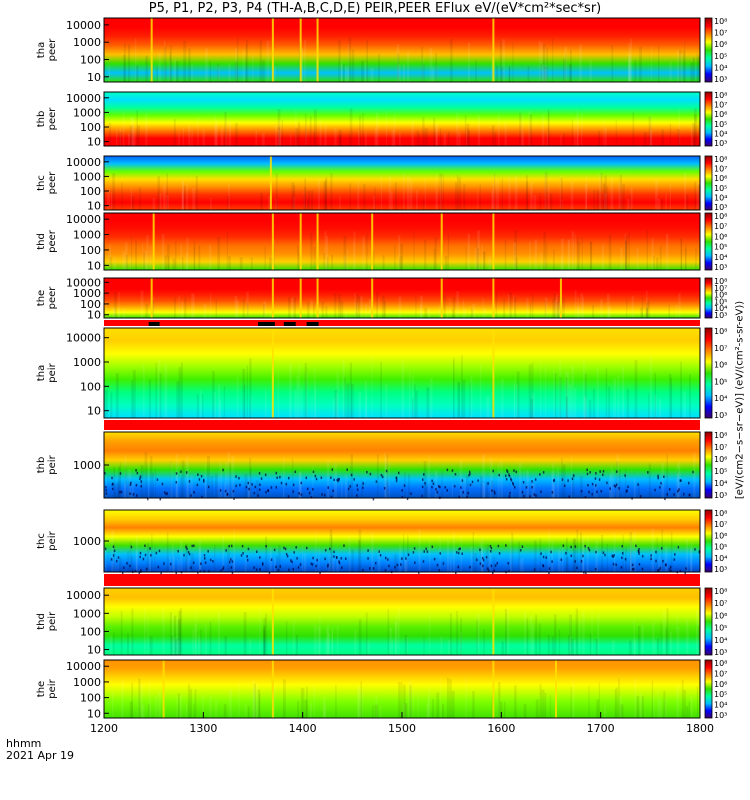 The height and width of the screenshot is (800, 750). What do you see at coordinates (24, 743) in the screenshot?
I see `time-axis-label: hhmm` at bounding box center [24, 743].